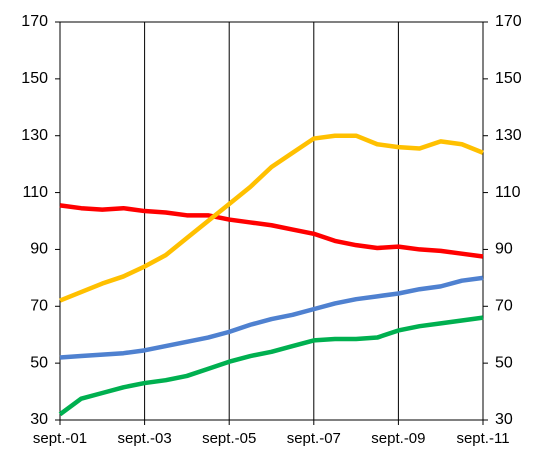  I want to click on x-tick-label: sept.-05, so click(229, 438).